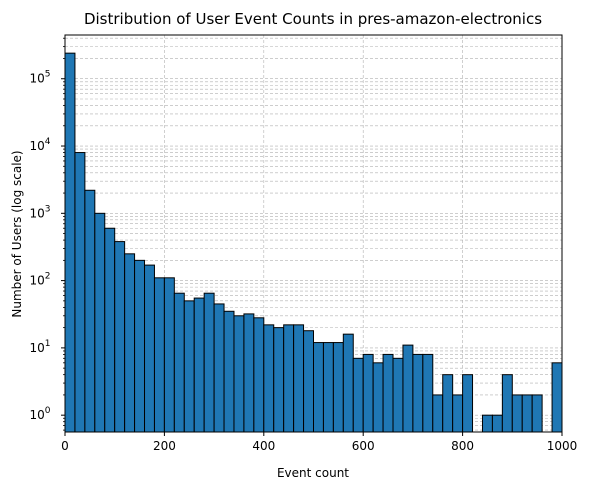  I want to click on x-tick-label: 200, so click(164, 446).